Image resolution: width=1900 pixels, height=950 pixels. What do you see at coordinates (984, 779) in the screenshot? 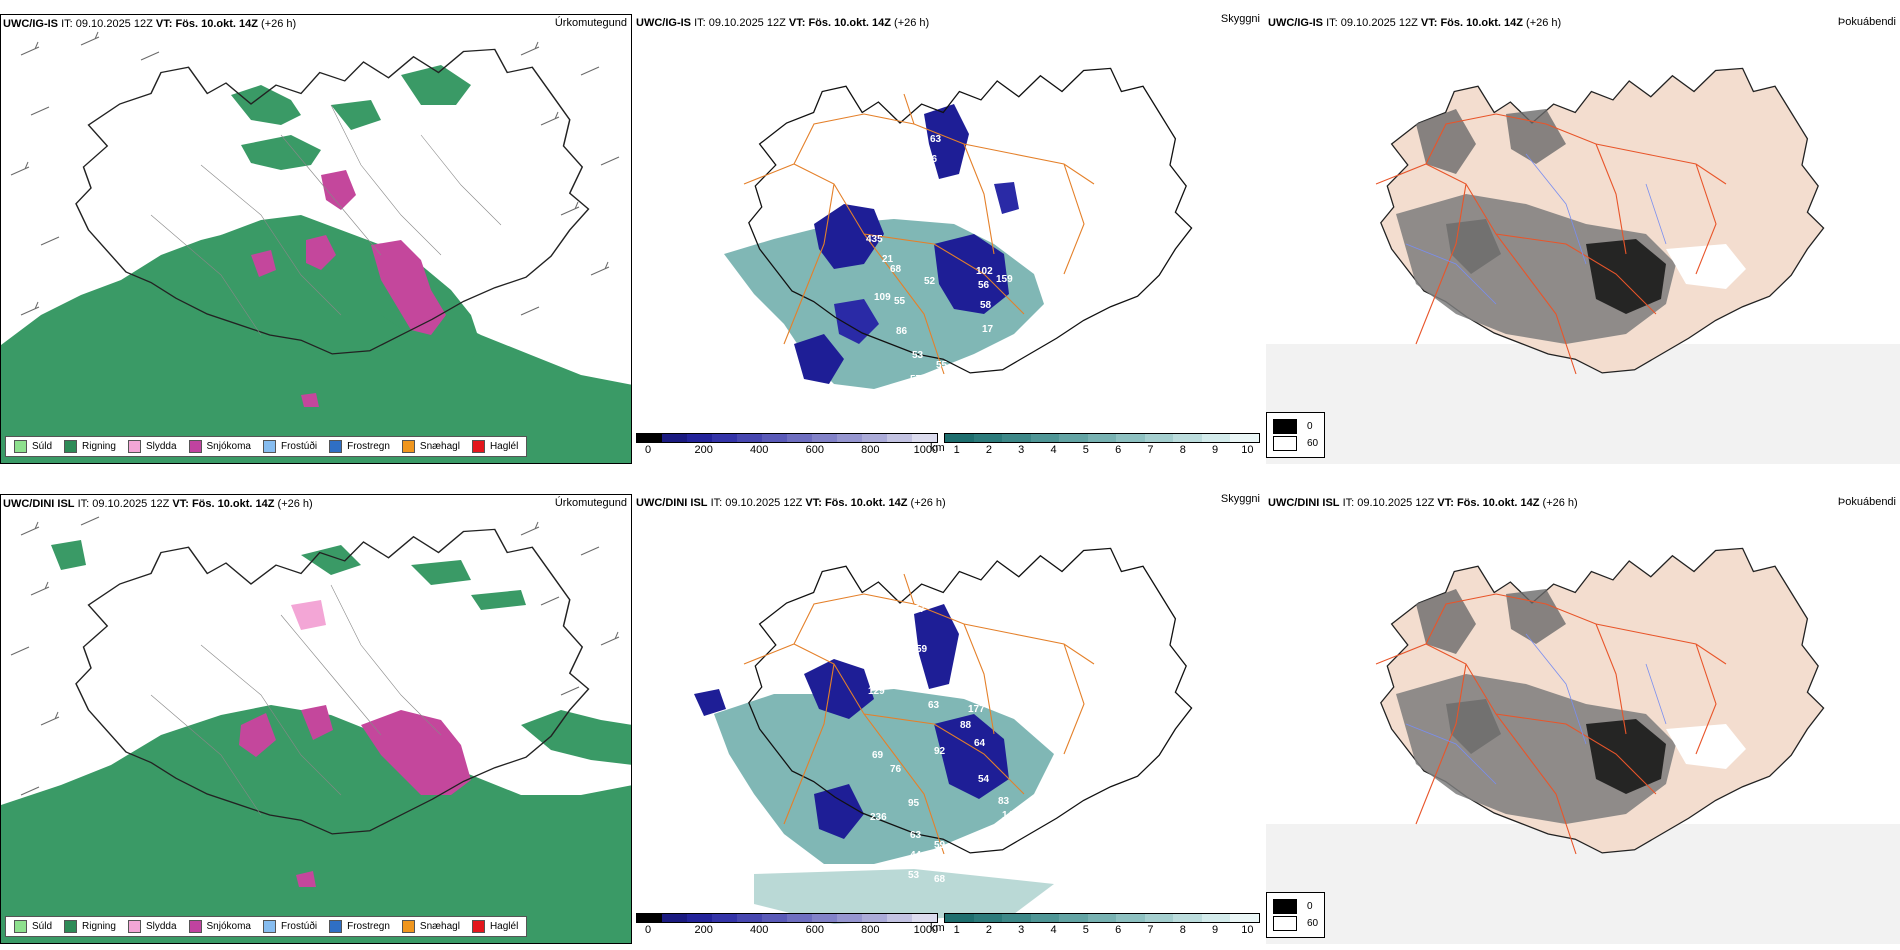
I see `visibility-value-label: 54` at bounding box center [984, 779].